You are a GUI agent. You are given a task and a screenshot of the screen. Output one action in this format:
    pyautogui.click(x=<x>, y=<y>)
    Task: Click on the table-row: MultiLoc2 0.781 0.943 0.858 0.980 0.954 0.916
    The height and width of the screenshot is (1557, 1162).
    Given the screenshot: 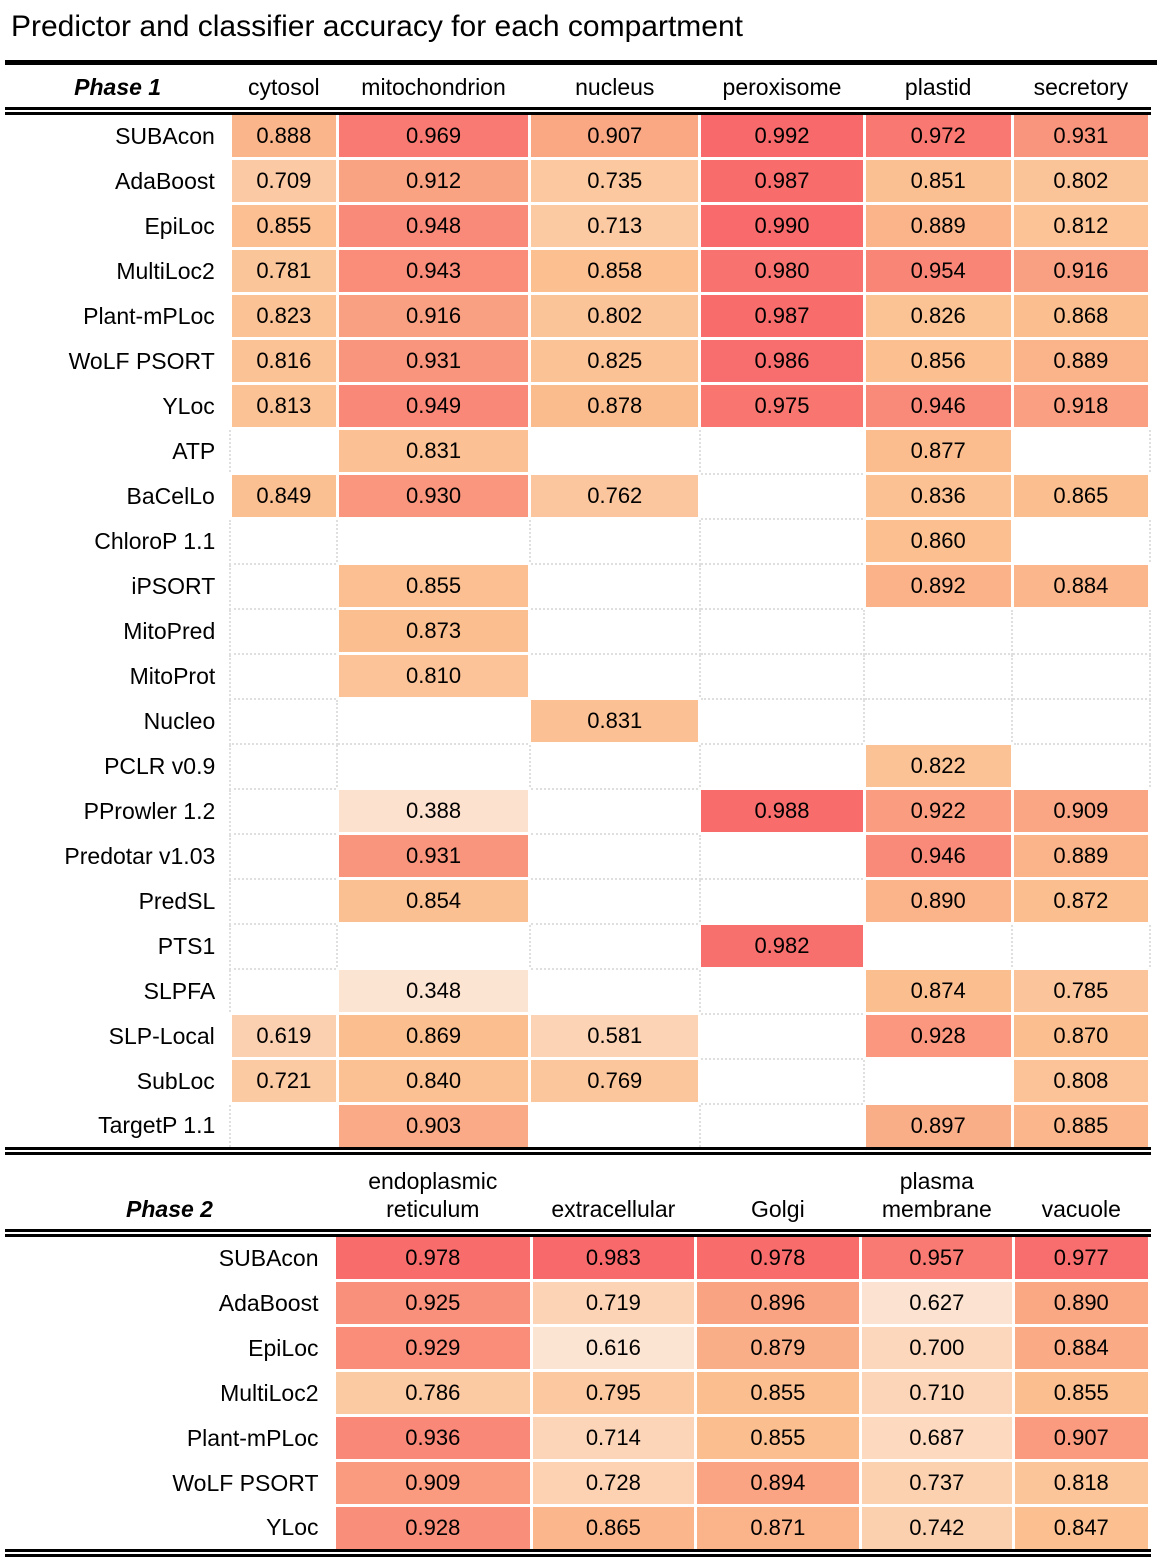 What is the action you would take?
    pyautogui.click(x=578, y=271)
    